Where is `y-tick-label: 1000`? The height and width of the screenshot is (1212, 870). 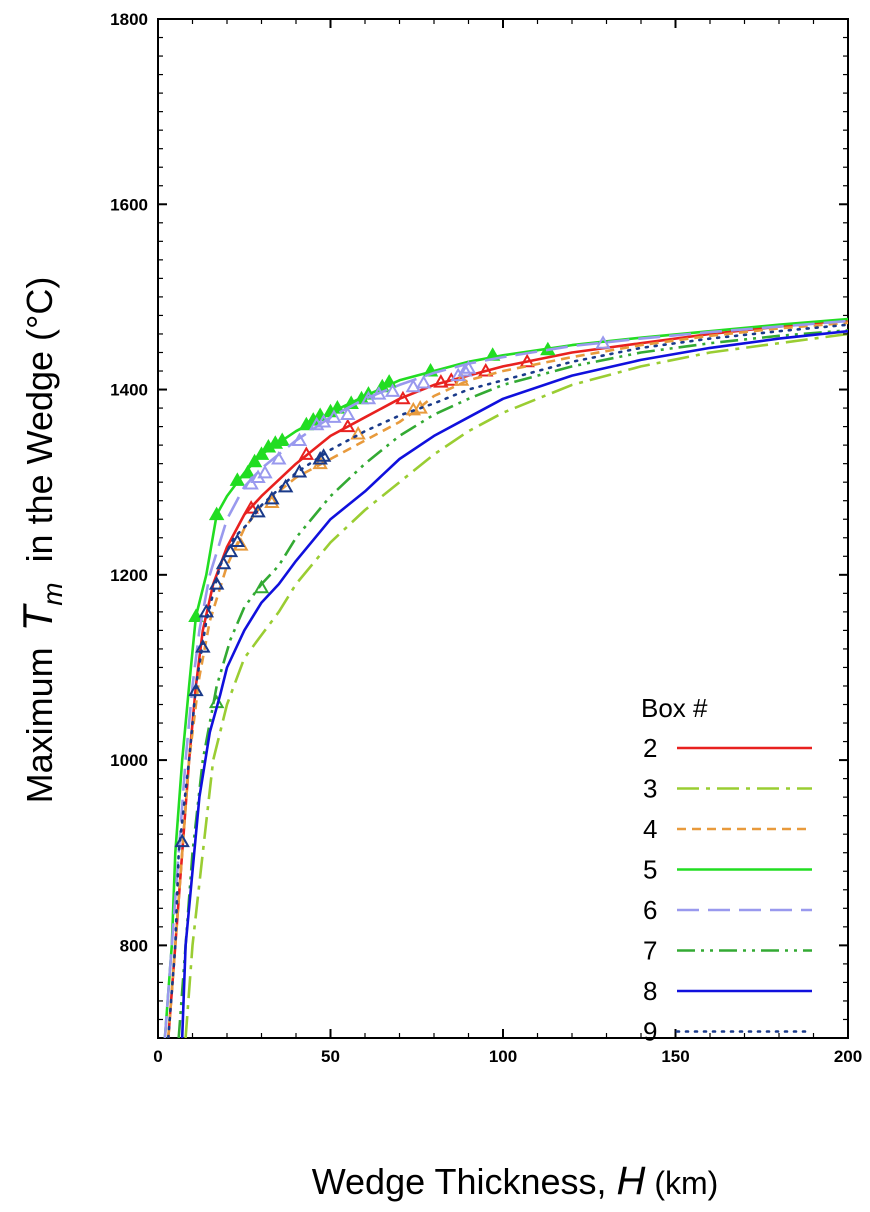 y-tick-label: 1000 is located at coordinates (129, 760).